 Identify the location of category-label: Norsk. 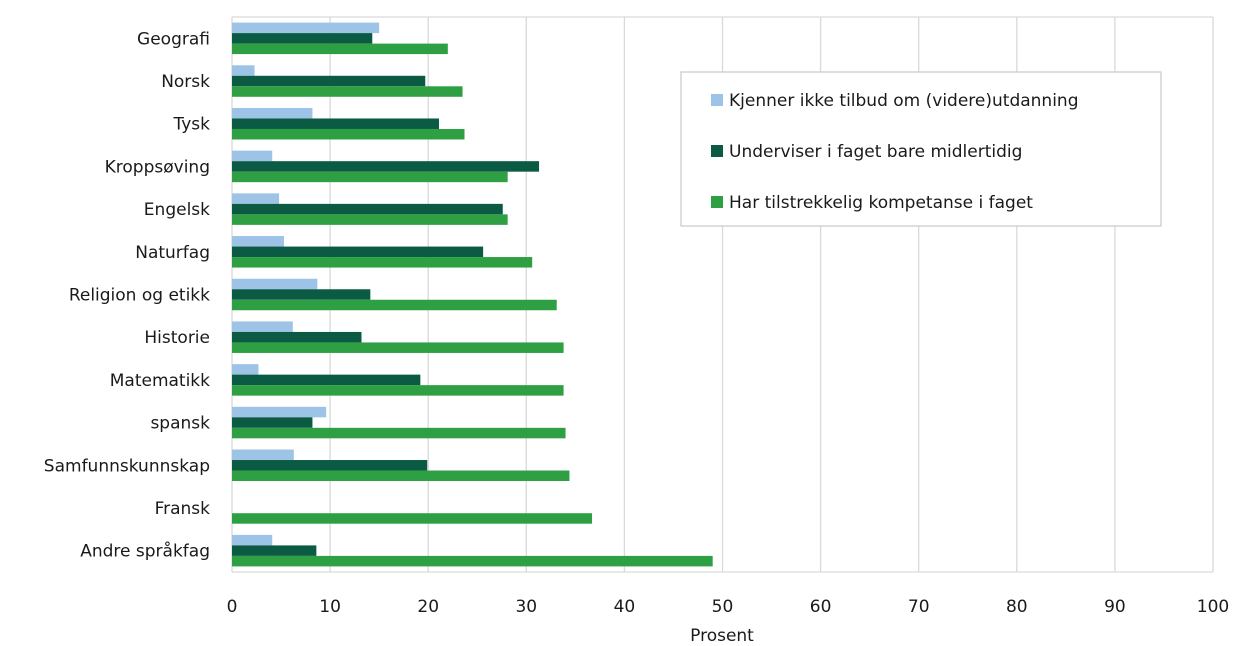
(185, 82).